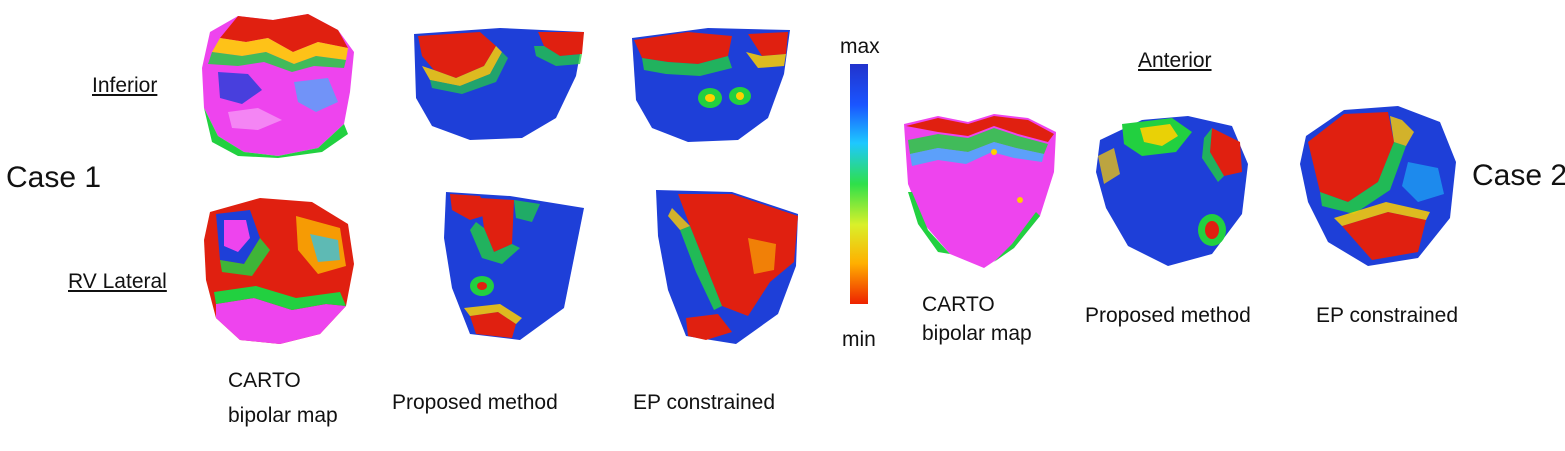 The width and height of the screenshot is (1565, 451). I want to click on caption-ep-case2: EP constrained, so click(1387, 315).